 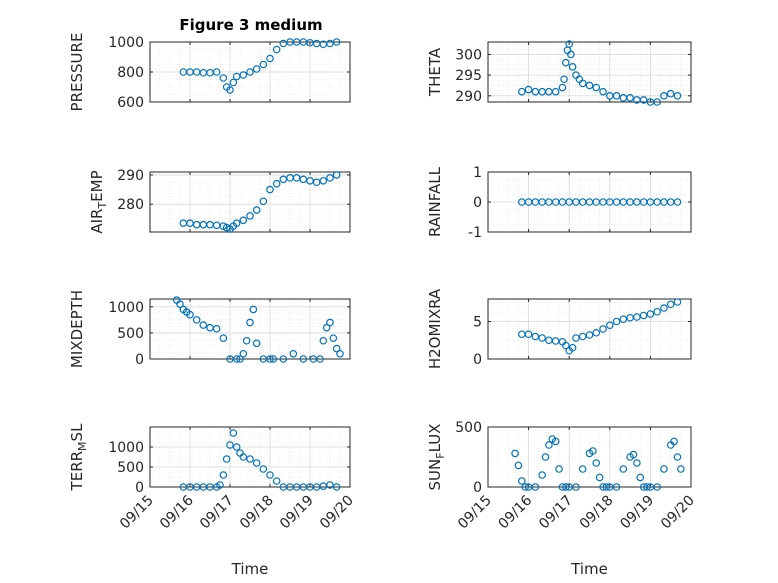 I want to click on y-axis-label: SUNFLUX, so click(x=436, y=457).